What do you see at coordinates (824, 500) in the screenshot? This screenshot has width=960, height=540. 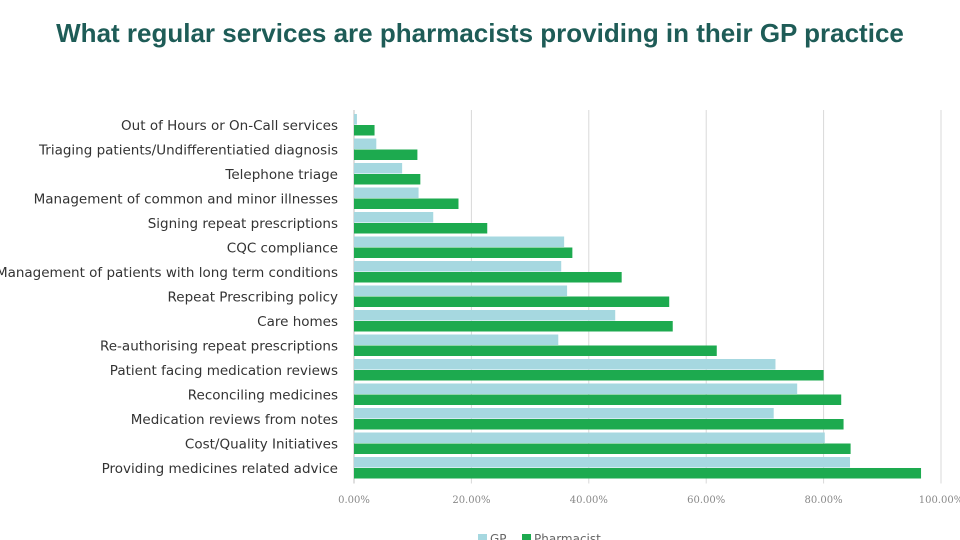 I see `x-tick-label: 80.00%` at bounding box center [824, 500].